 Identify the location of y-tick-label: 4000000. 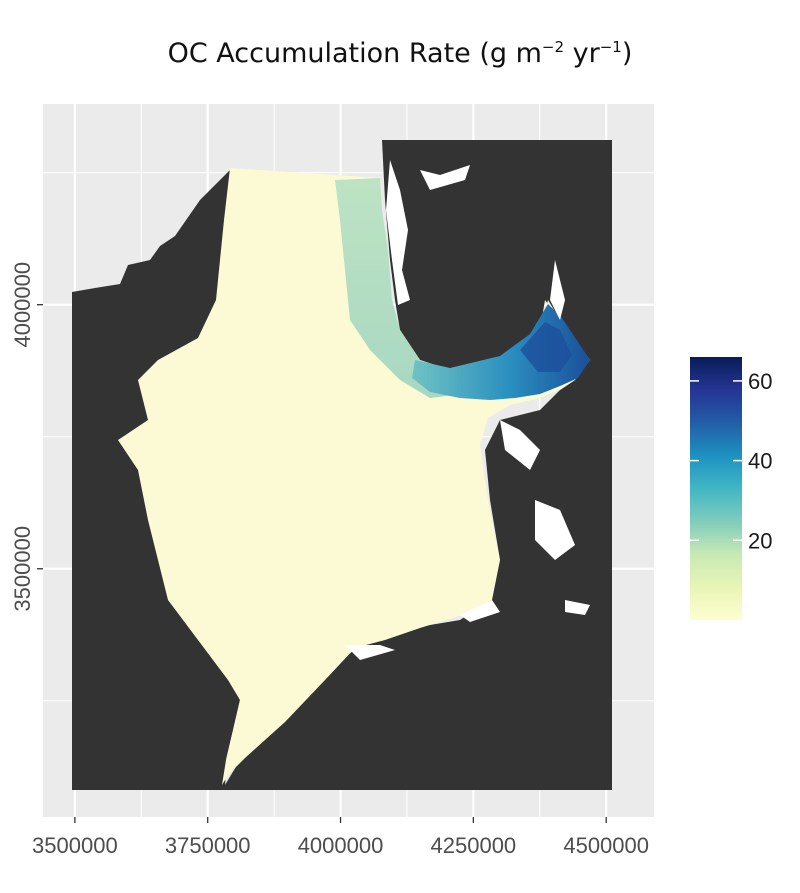
(22, 305).